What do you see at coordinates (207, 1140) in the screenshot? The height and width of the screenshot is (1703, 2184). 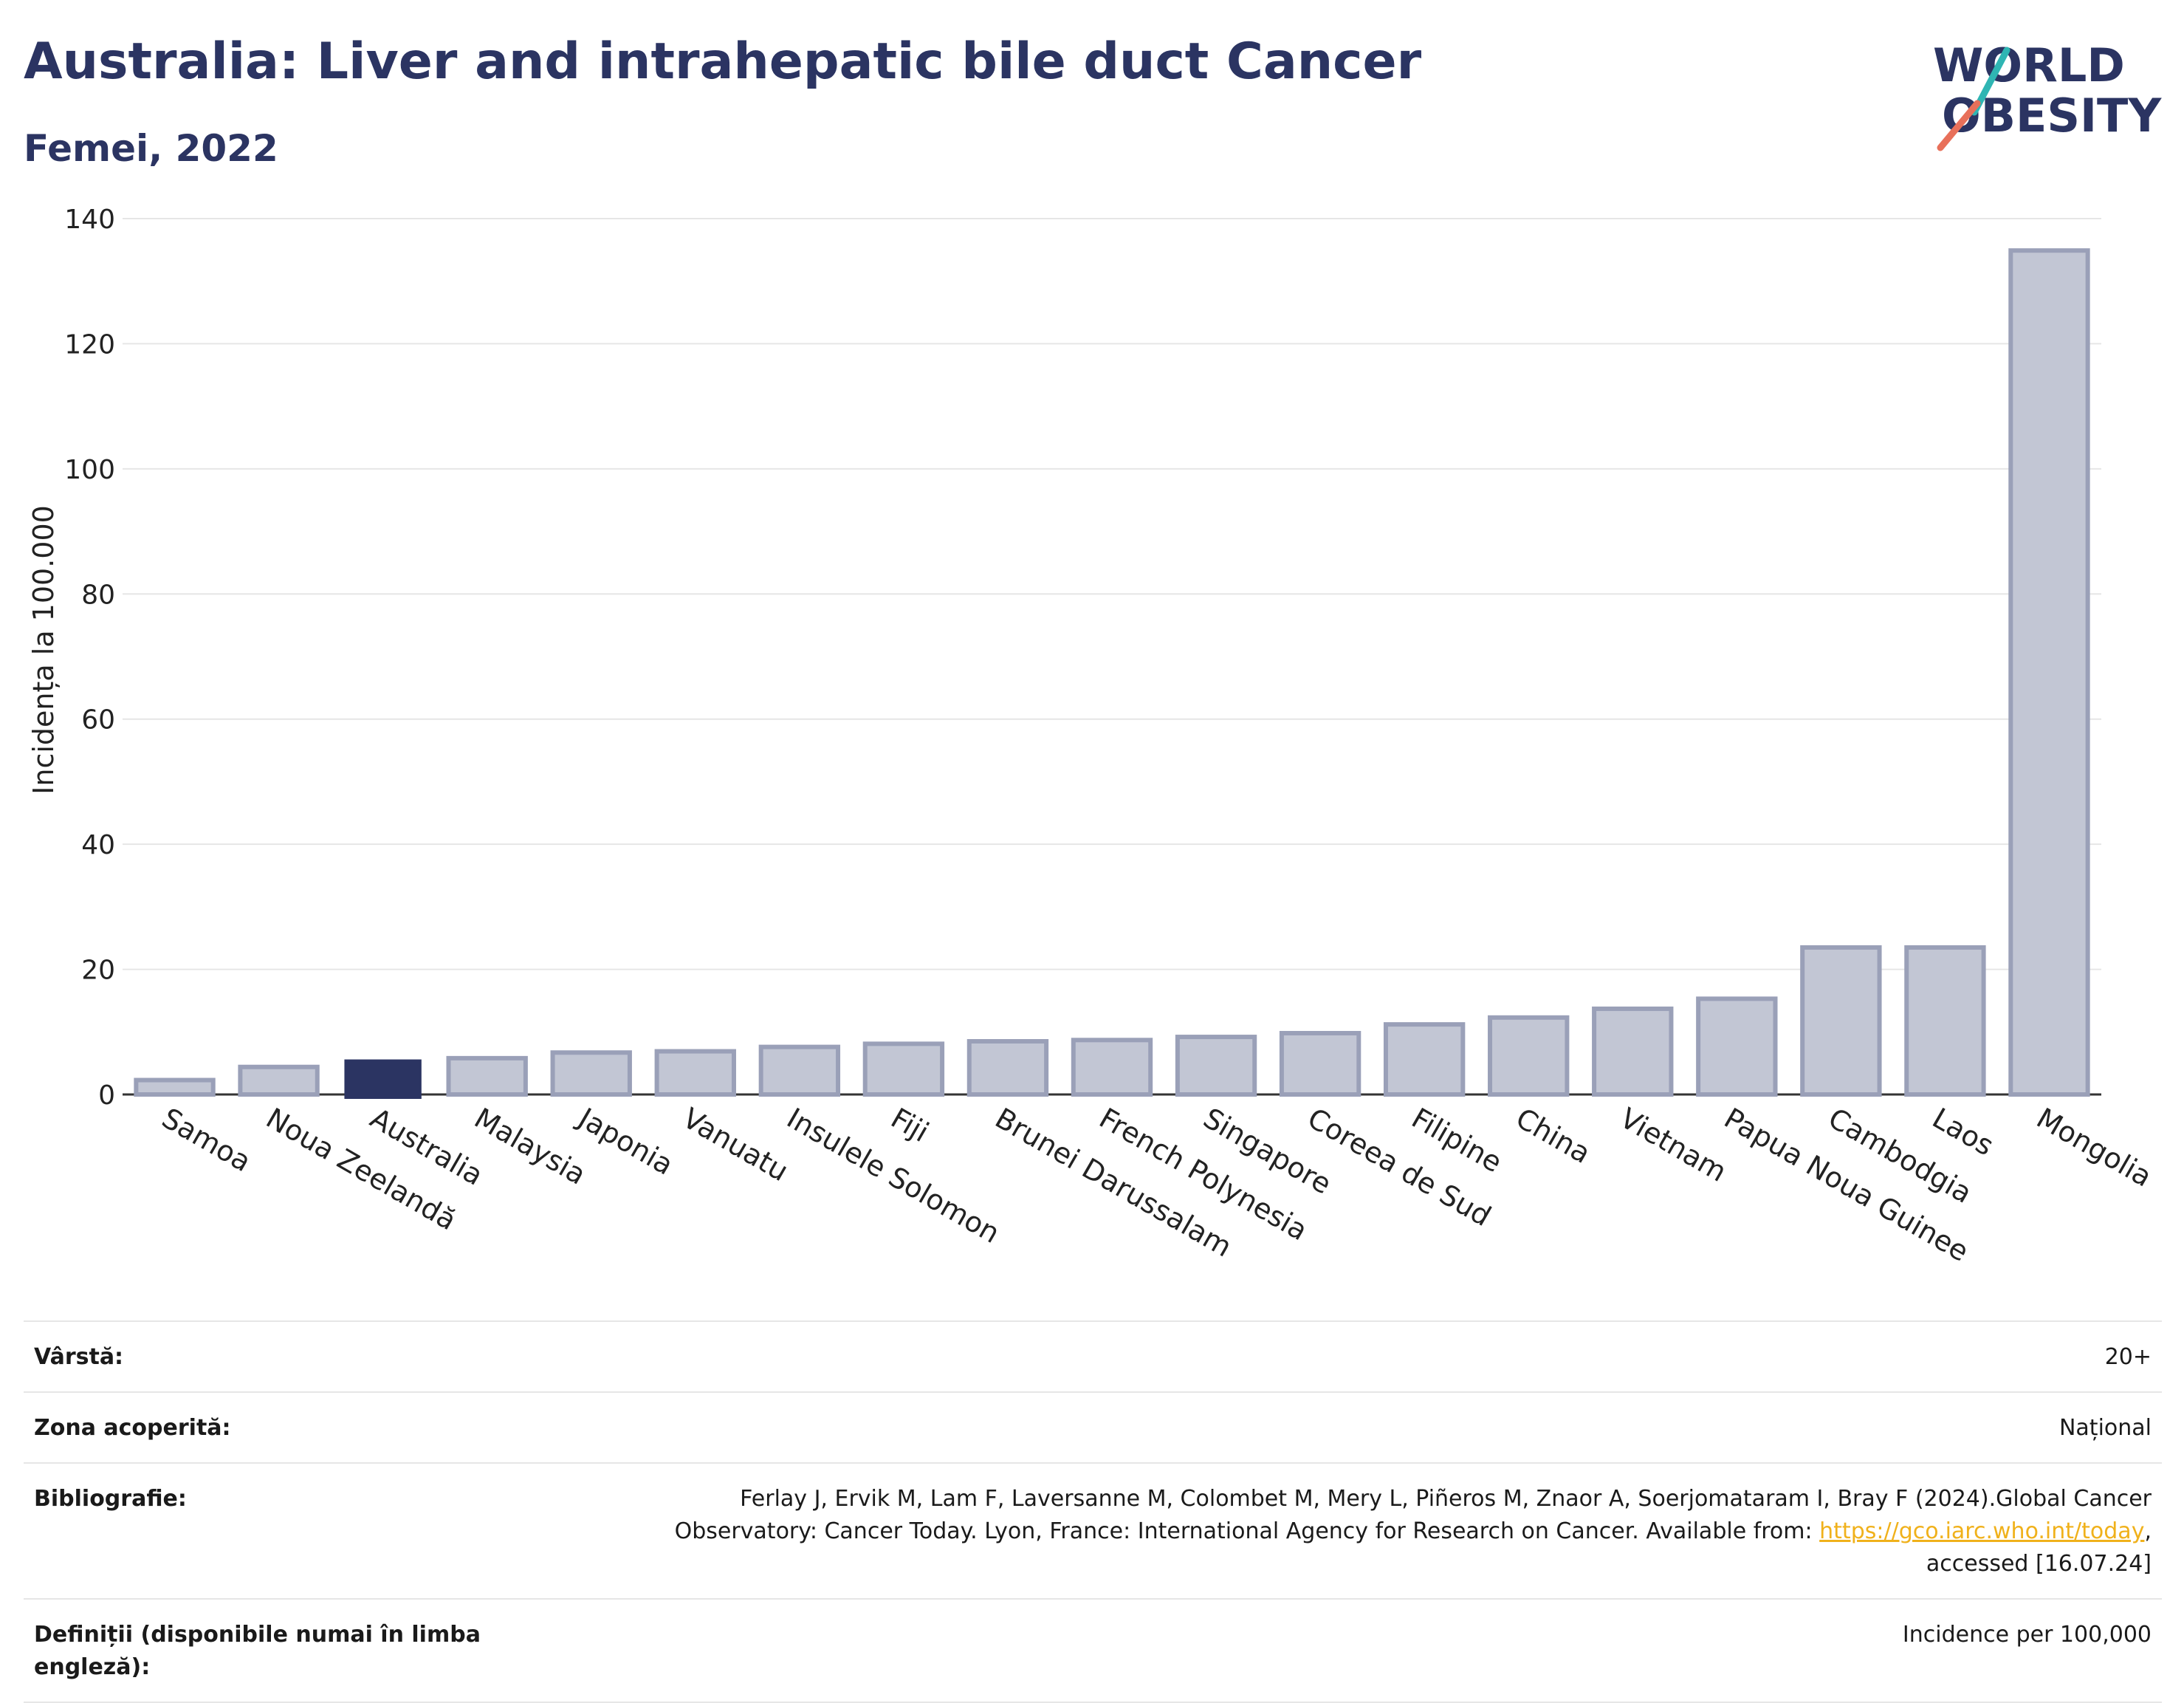 I see `x-tick-label: Samoa` at bounding box center [207, 1140].